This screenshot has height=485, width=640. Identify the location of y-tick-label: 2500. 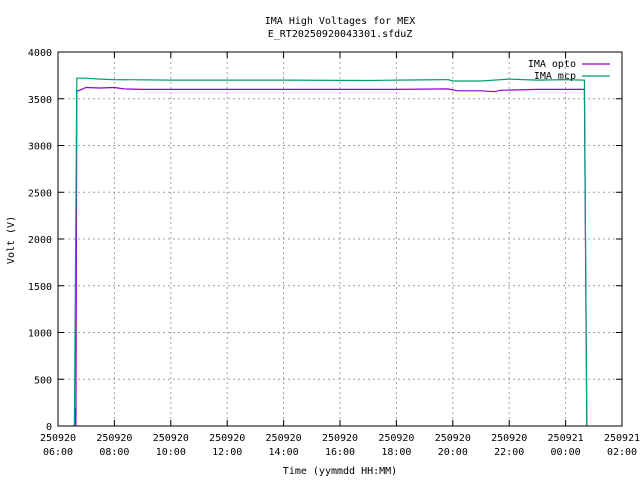
(40, 193).